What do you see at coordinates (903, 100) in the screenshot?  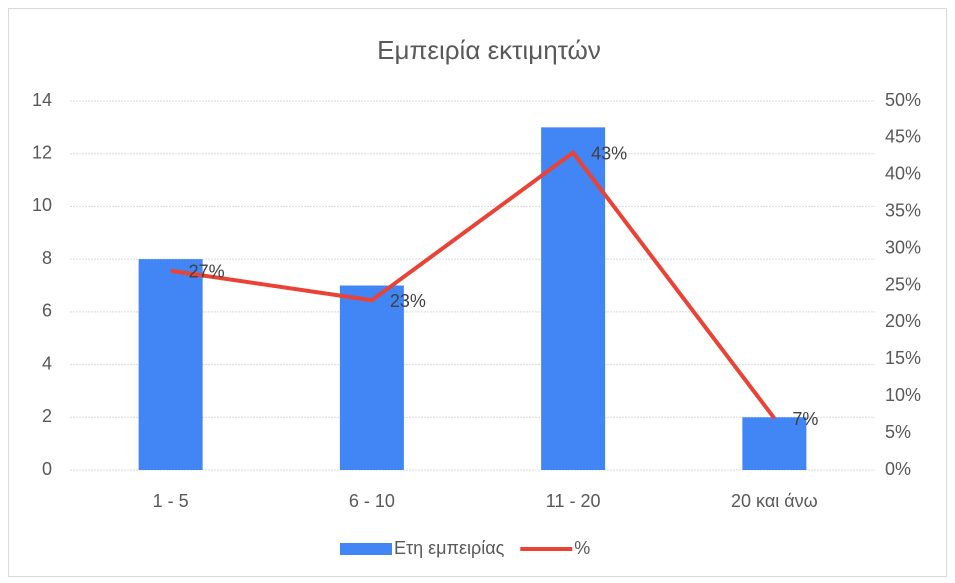 I see `y2-tick-label: 50%` at bounding box center [903, 100].